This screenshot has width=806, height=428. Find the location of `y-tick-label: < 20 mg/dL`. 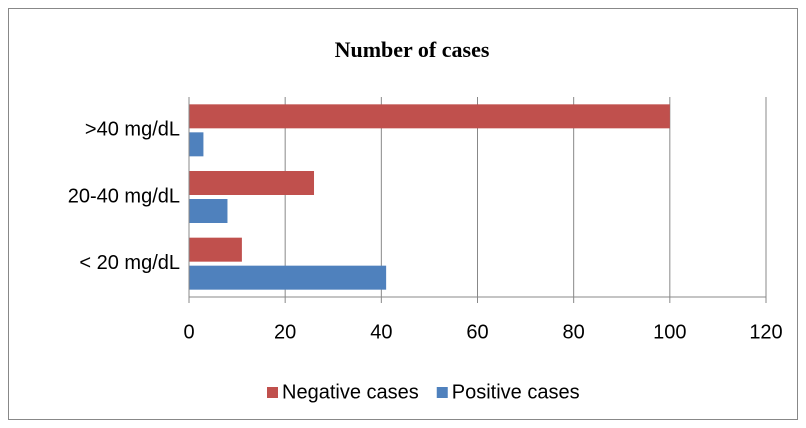

y-tick-label: < 20 mg/dL is located at coordinates (129, 263).